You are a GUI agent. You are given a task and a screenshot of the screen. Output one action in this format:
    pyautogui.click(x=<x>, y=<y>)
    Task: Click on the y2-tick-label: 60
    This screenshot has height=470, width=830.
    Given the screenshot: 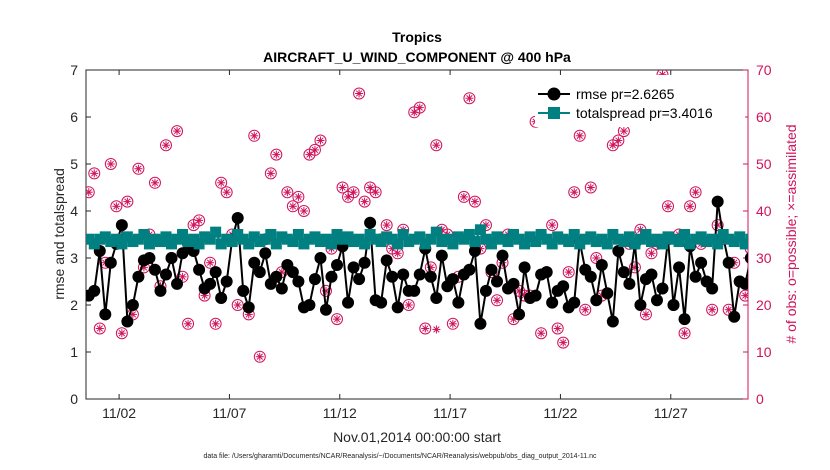 What is the action you would take?
    pyautogui.click(x=764, y=117)
    